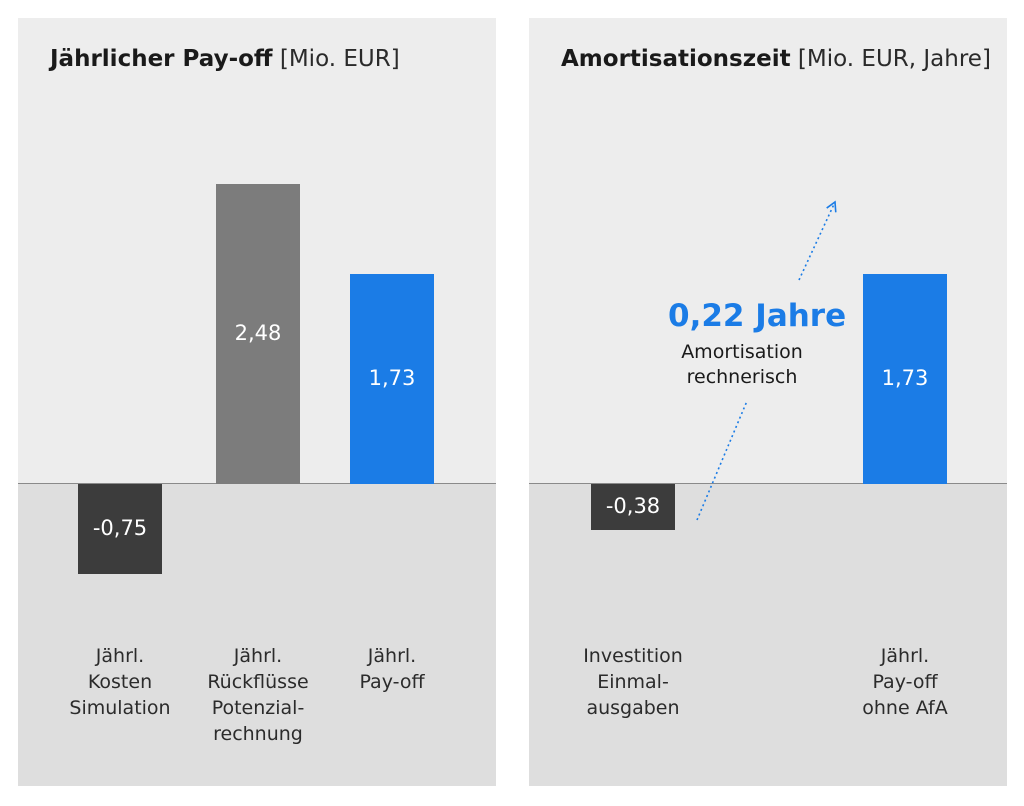 The image size is (1024, 806). I want to click on bar-value-label-investment: -0,38, so click(633, 505).